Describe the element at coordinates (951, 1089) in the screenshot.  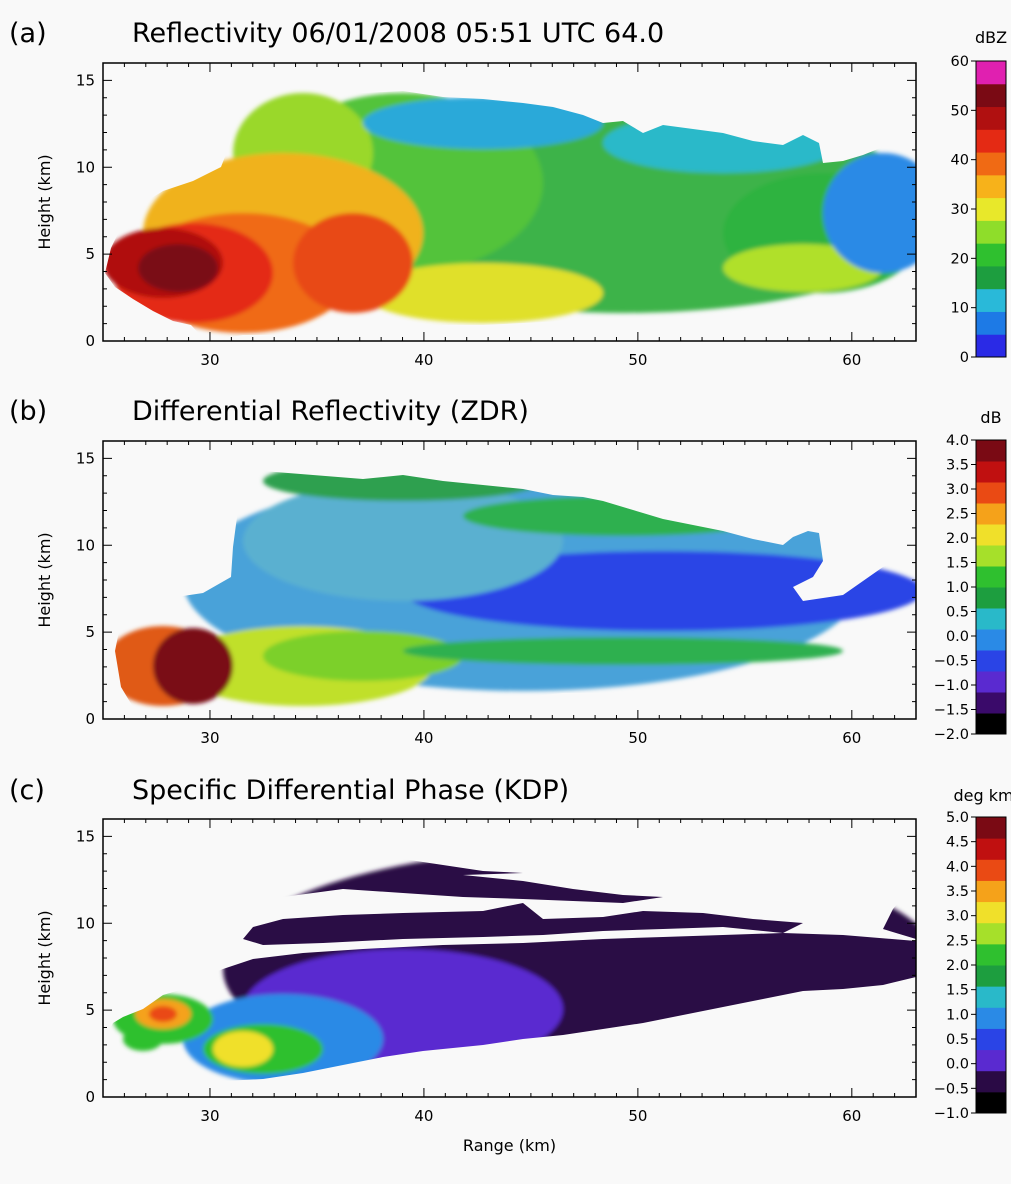
I see `colorbar-tick-label: −0.5` at that location.